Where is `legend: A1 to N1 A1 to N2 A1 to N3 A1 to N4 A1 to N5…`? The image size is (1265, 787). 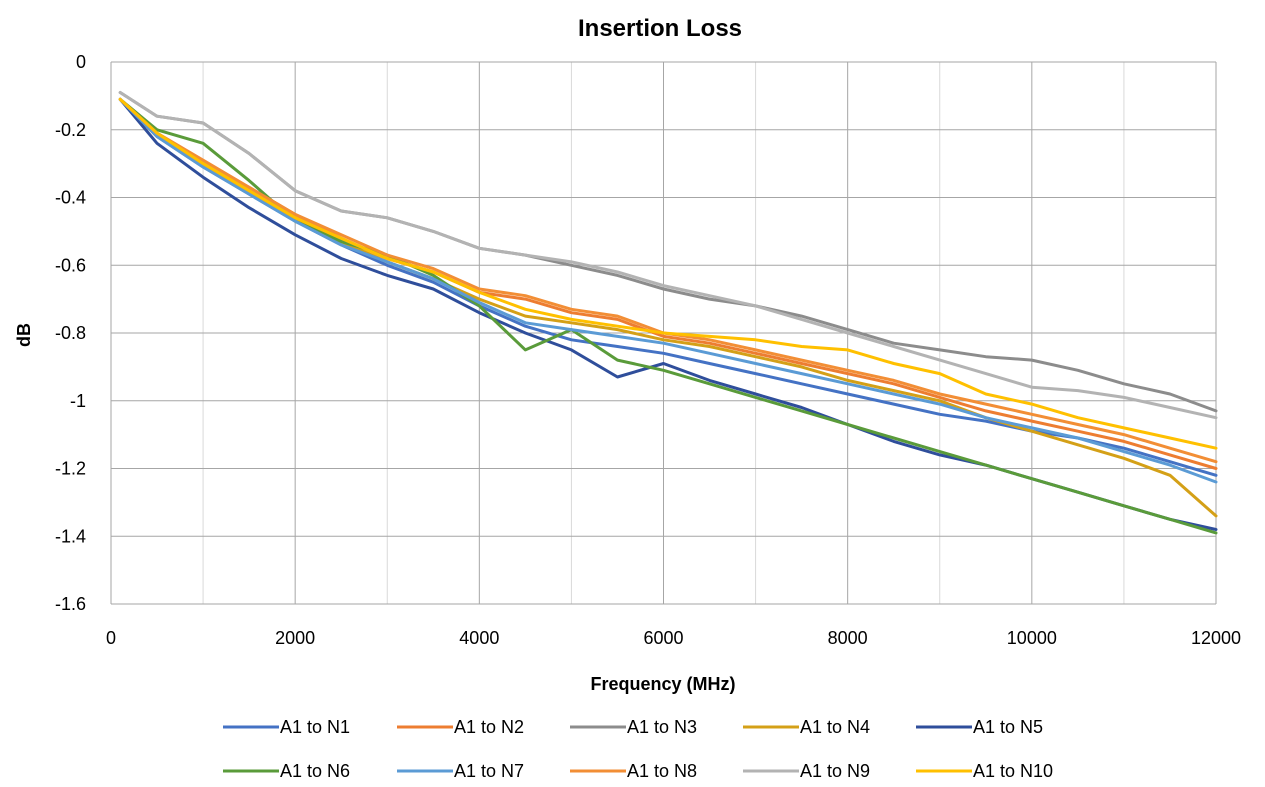
legend: A1 to N1 A1 to N2 A1 to N3 A1 to N4 A1 to N5… is located at coordinates (638, 749).